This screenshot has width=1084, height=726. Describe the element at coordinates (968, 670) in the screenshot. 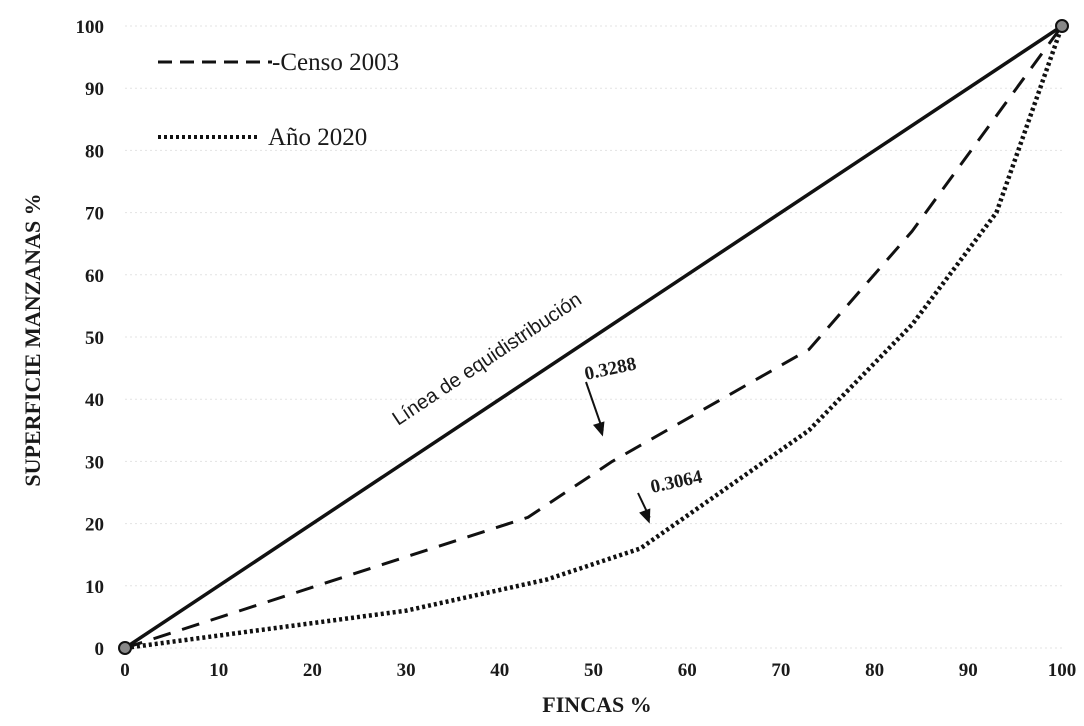

I see `x-tick-label-90: 90` at that location.